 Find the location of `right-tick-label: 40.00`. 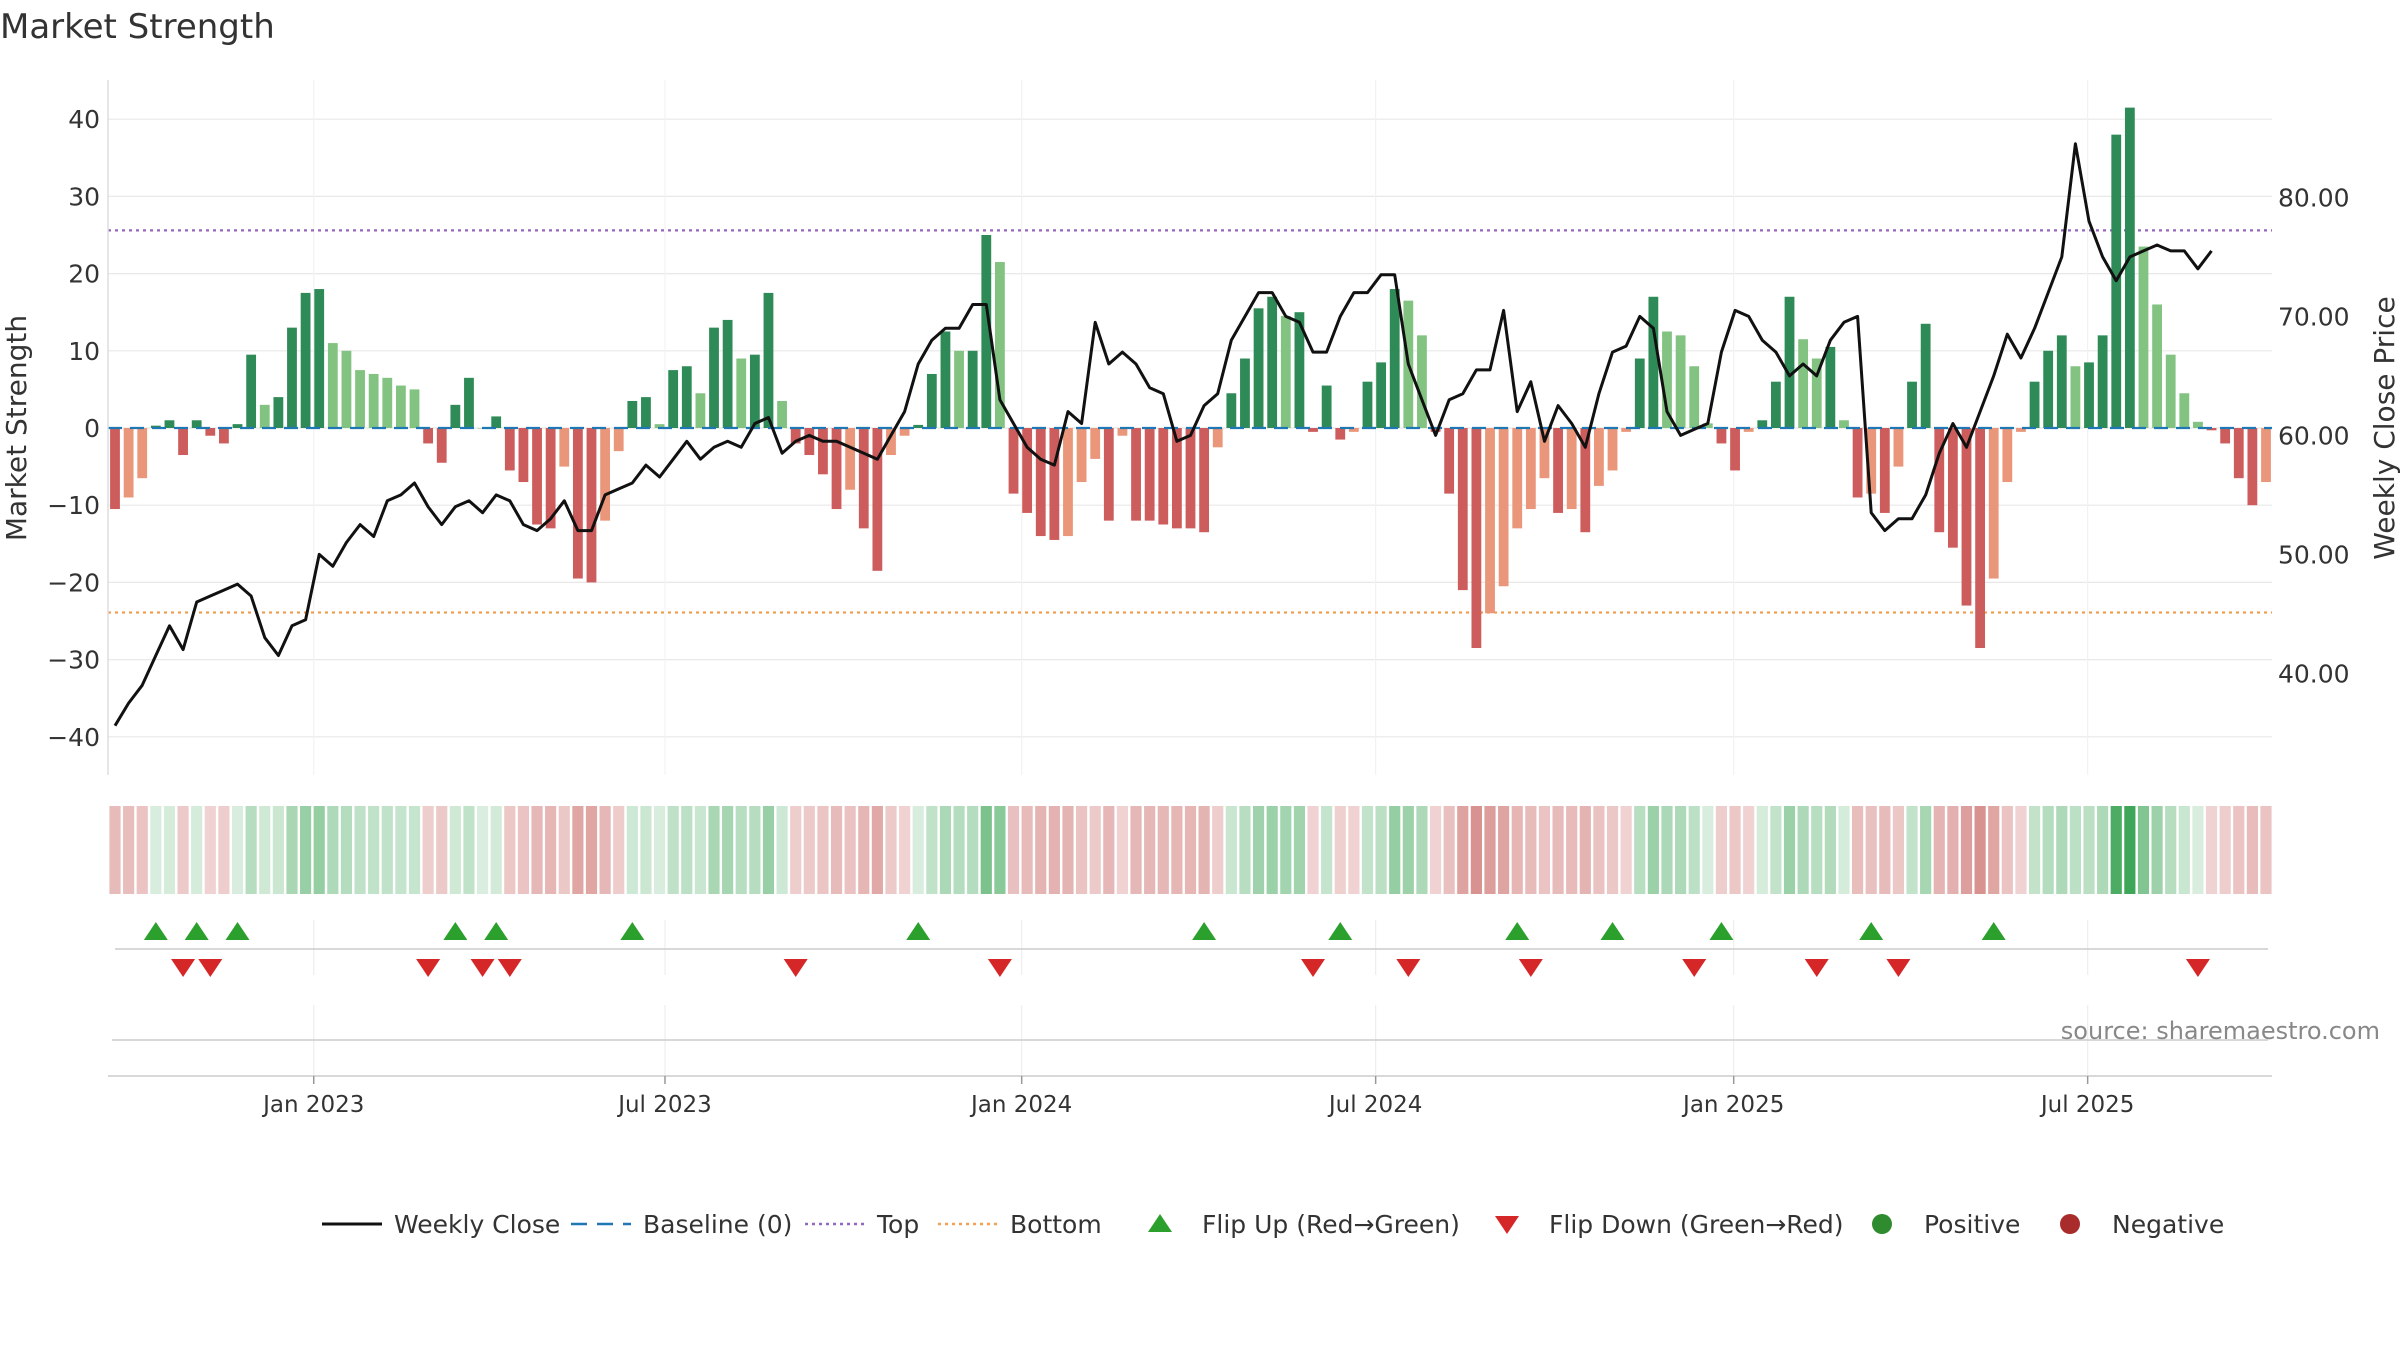

right-tick-label: 40.00 is located at coordinates (2314, 673).